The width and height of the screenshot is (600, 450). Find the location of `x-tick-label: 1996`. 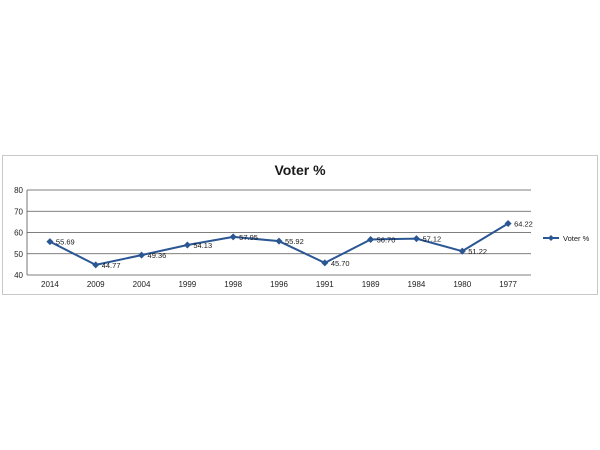

x-tick-label: 1996 is located at coordinates (279, 284).